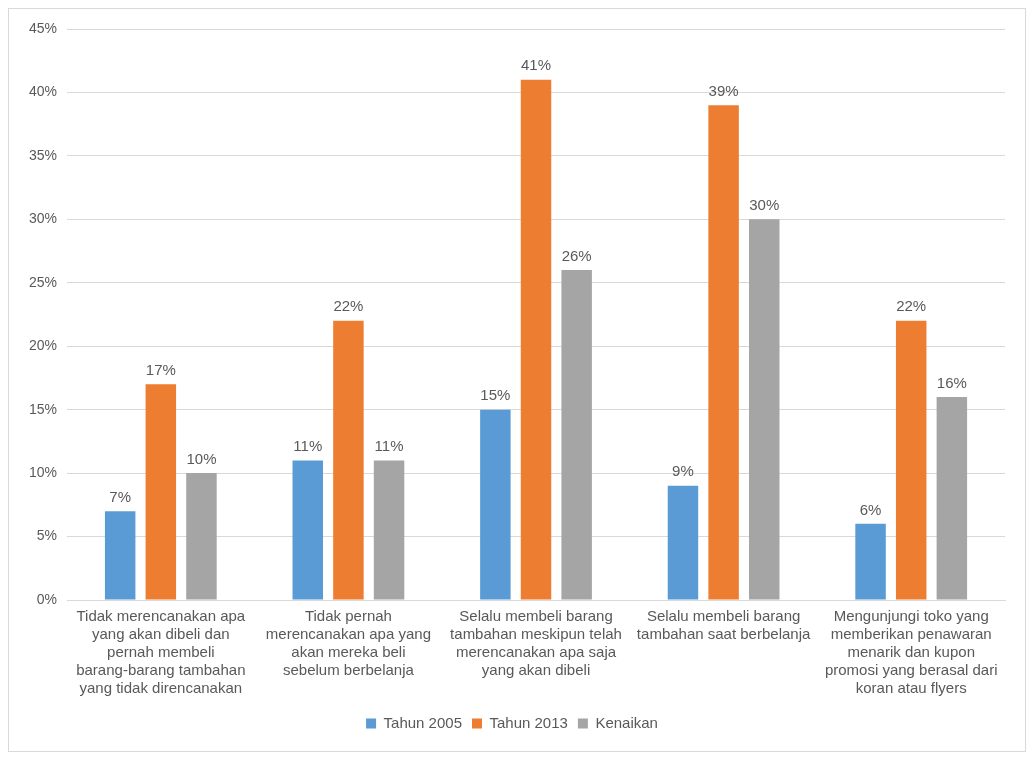  What do you see at coordinates (911, 652) in the screenshot?
I see `x-tick-label: Mengunjungi toko yang memberikan penawaran menarik dan kupon promosi yang berasal dari koran atau flyers` at bounding box center [911, 652].